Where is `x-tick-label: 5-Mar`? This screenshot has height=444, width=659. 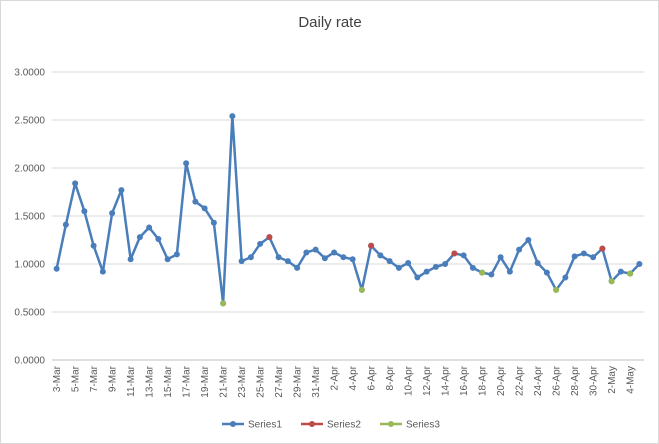 x-tick-label: 5-Mar is located at coordinates (76, 378).